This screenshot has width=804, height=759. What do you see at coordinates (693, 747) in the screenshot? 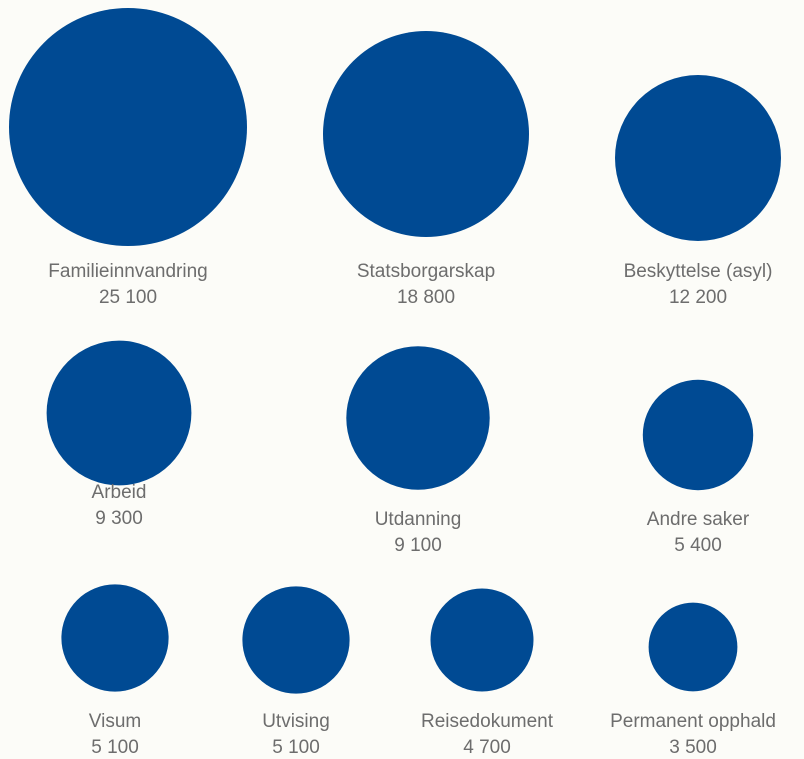
I see `bubble-value: 3 500` at bounding box center [693, 747].